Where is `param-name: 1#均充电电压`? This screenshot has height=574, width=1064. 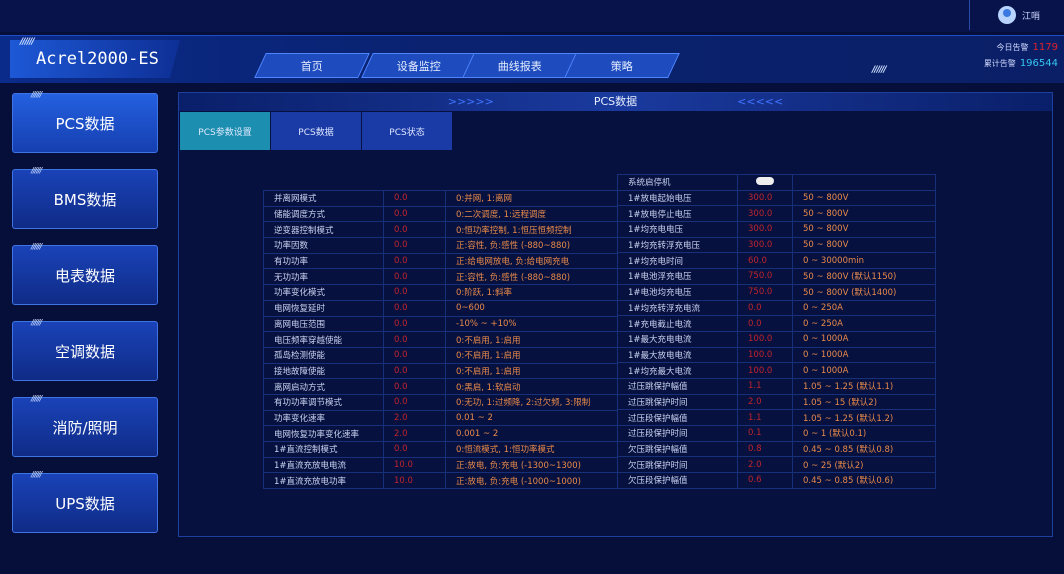
param-name: 1#均充电电压 is located at coordinates (677, 229).